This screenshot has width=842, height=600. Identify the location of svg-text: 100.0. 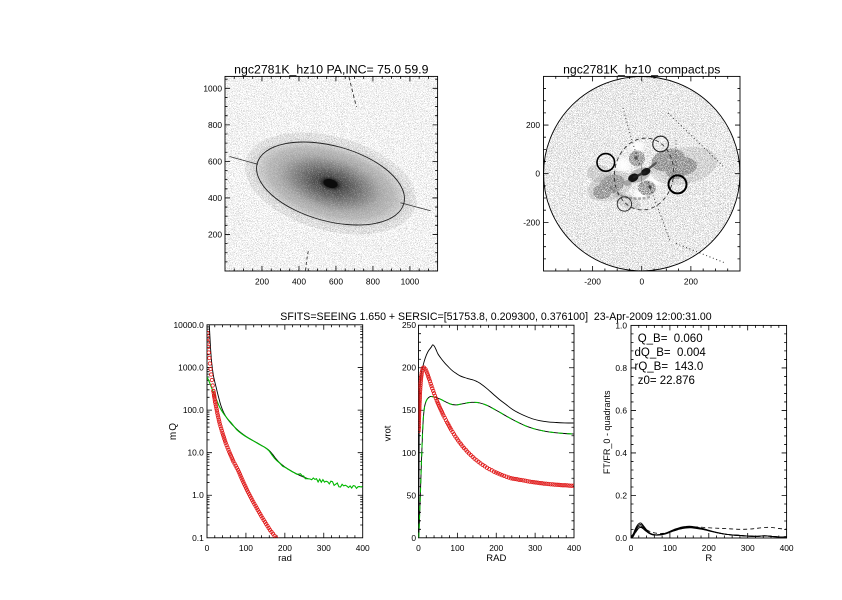
(193, 410).